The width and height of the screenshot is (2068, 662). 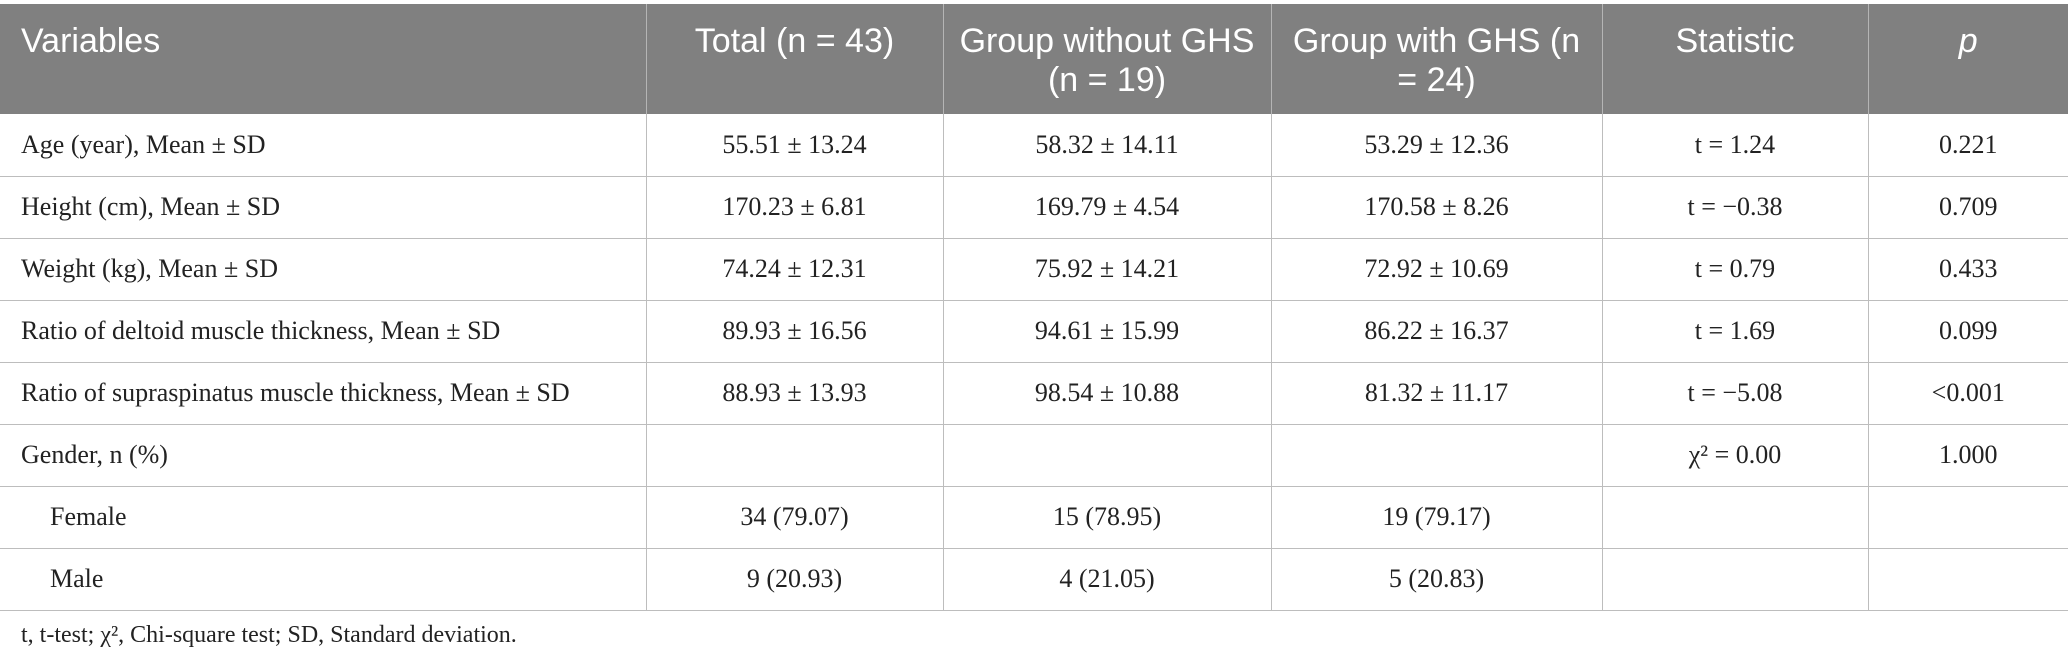 What do you see at coordinates (1967, 393) in the screenshot?
I see `cell-p: <0.001` at bounding box center [1967, 393].